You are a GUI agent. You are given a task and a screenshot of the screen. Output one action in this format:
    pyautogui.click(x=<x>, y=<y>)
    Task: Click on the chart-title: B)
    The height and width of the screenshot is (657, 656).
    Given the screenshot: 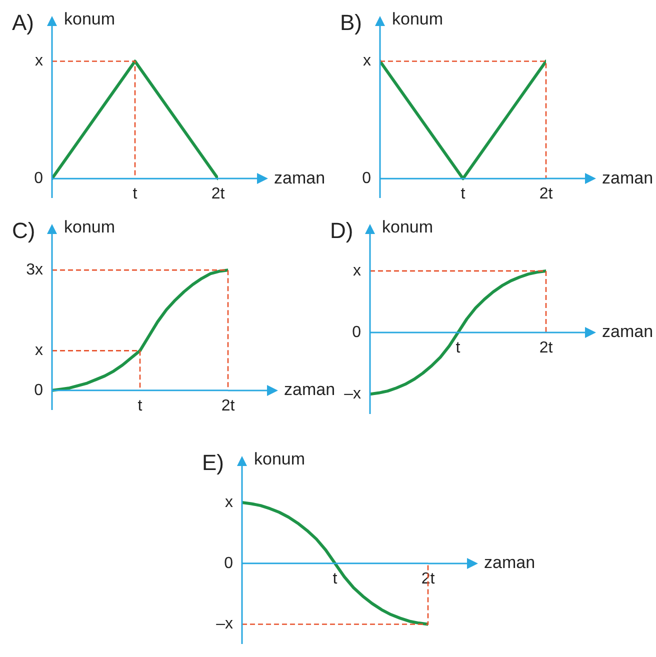 What is the action you would take?
    pyautogui.click(x=351, y=23)
    